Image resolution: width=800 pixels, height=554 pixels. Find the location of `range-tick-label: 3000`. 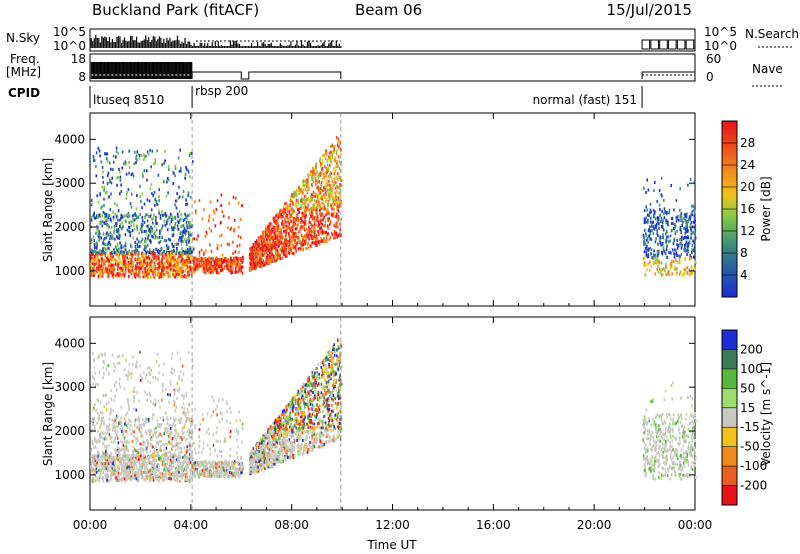

range-tick-label: 3000 is located at coordinates (69, 183).